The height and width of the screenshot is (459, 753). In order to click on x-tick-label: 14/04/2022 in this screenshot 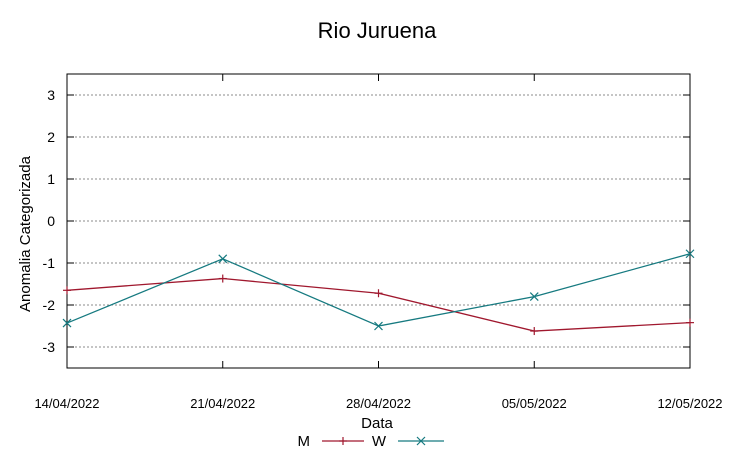, I will do `click(66, 403)`.